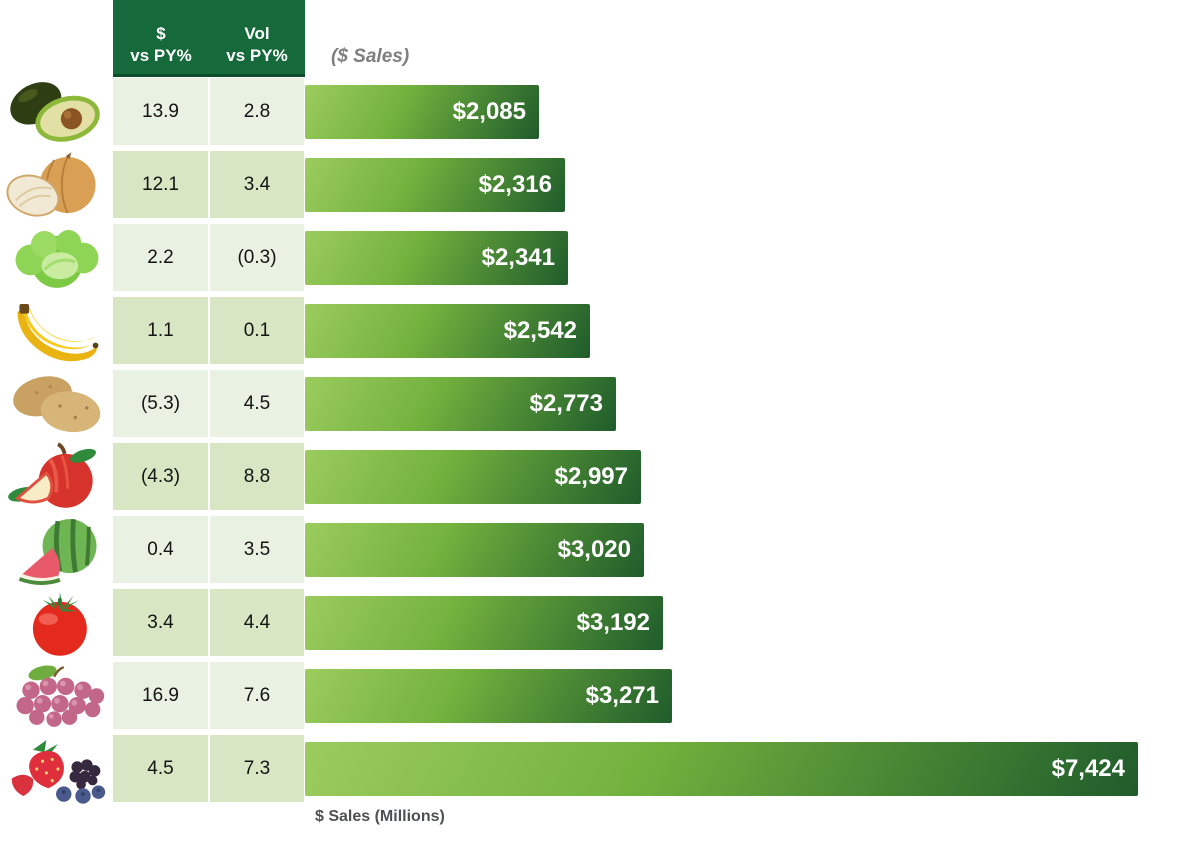 The image size is (1202, 841). I want to click on sales-value-label: $2,085, so click(489, 111).